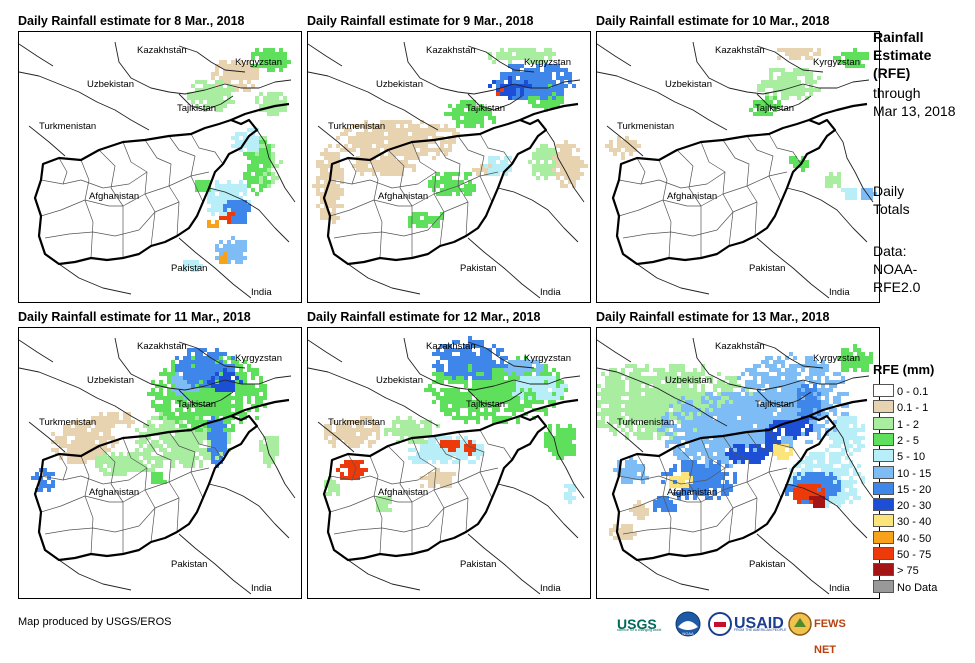  Describe the element at coordinates (839, 589) in the screenshot. I see `country-label-india: India` at that location.